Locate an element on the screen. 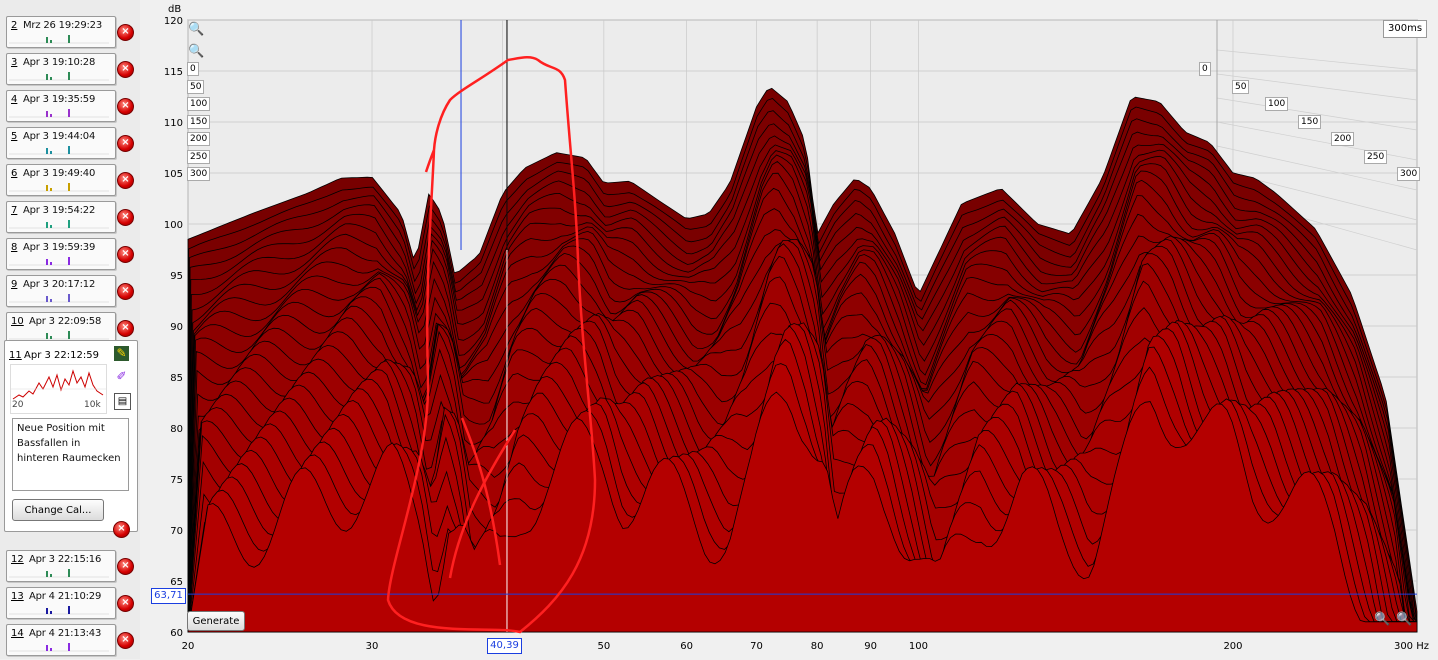  x-tick-label: 90 is located at coordinates (870, 646).